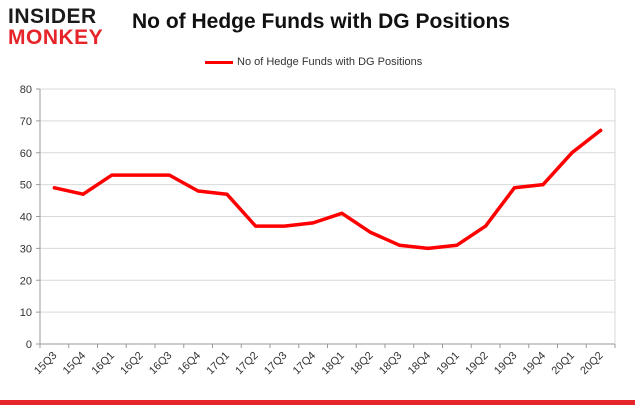 This screenshot has width=635, height=405. I want to click on x-tick-label: 16Q4, so click(190, 364).